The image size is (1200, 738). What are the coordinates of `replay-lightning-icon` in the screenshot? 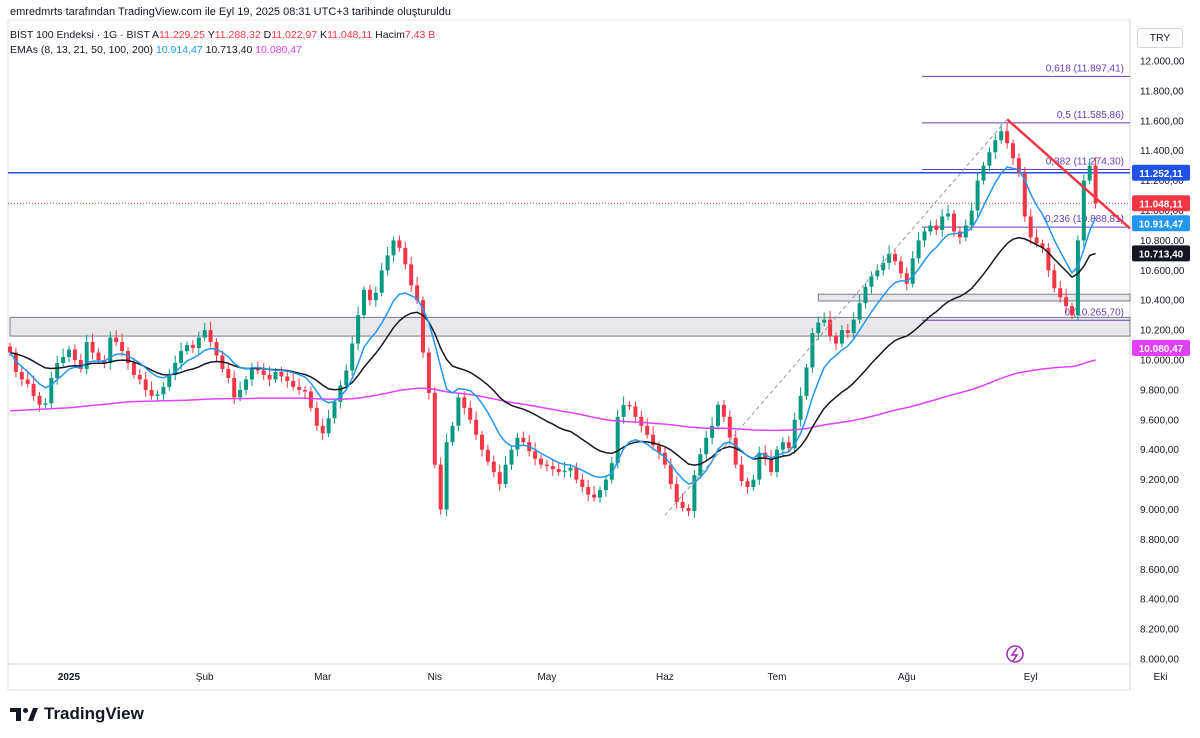 It's located at (1015, 654).